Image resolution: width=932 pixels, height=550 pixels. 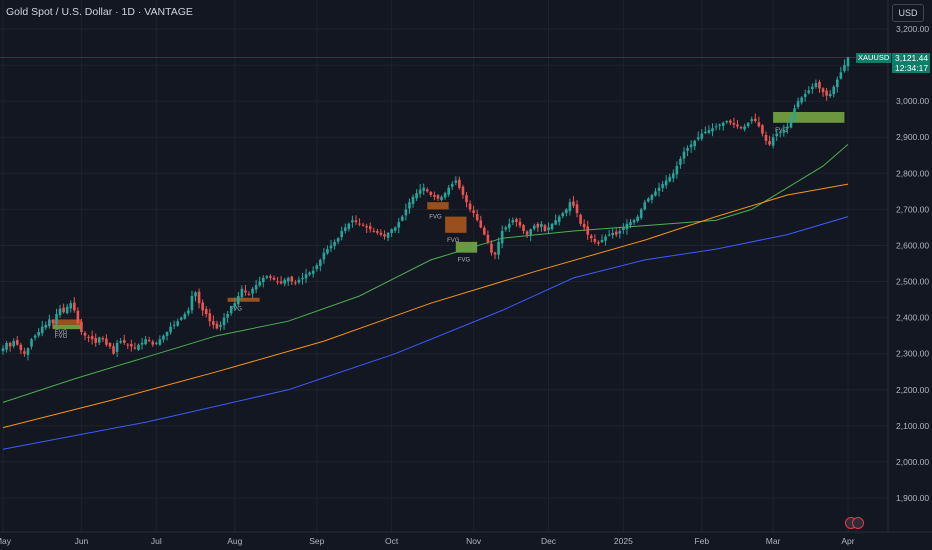 What do you see at coordinates (847, 541) in the screenshot?
I see `x-tick-label: Apr` at bounding box center [847, 541].